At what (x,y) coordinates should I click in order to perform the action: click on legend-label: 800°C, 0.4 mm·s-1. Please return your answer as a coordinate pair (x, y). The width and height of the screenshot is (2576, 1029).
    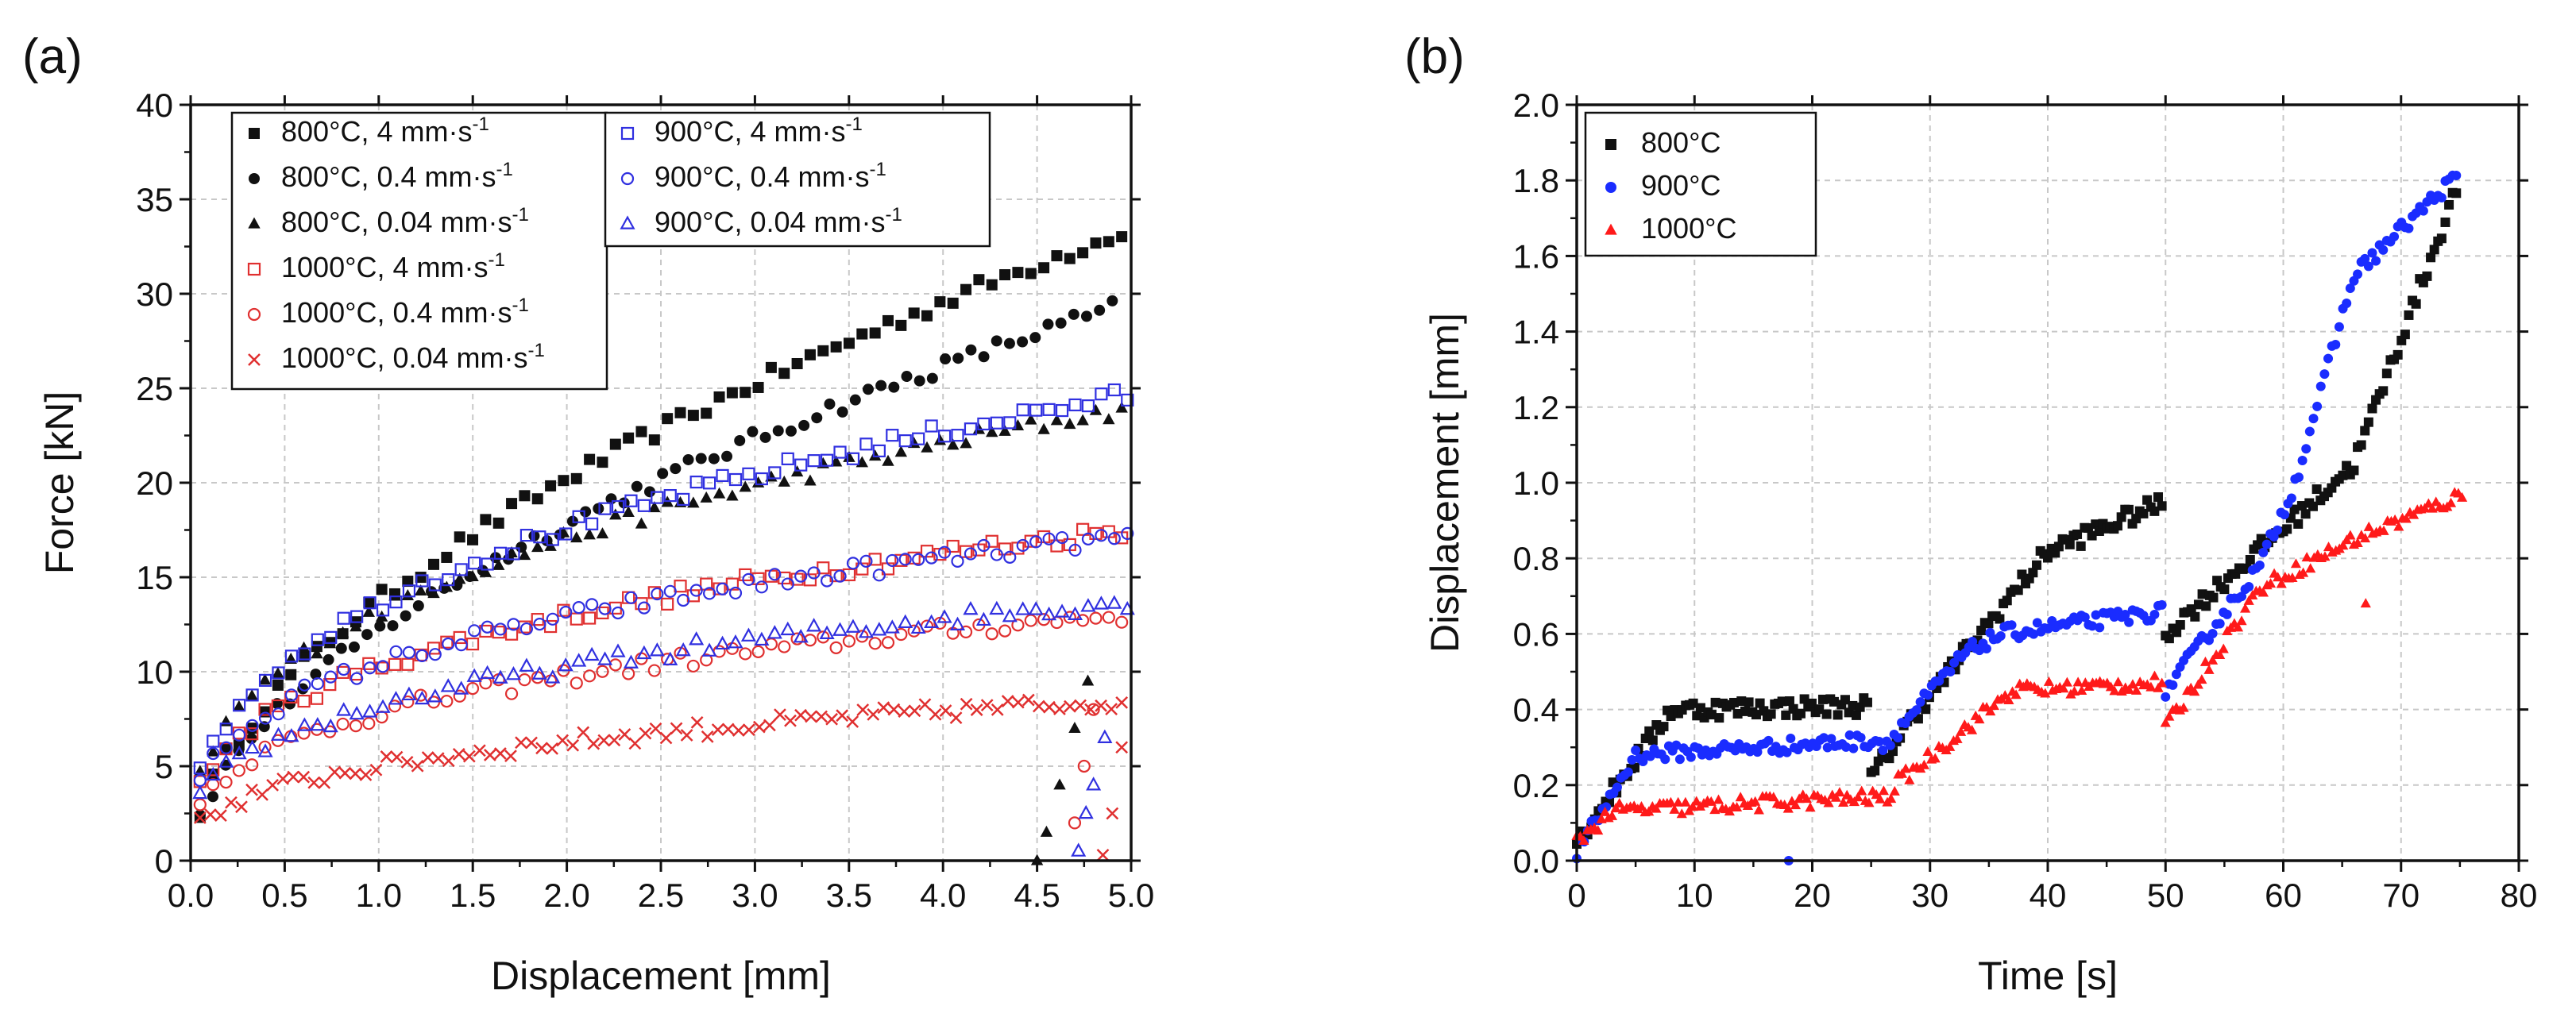
    Looking at the image, I should click on (397, 176).